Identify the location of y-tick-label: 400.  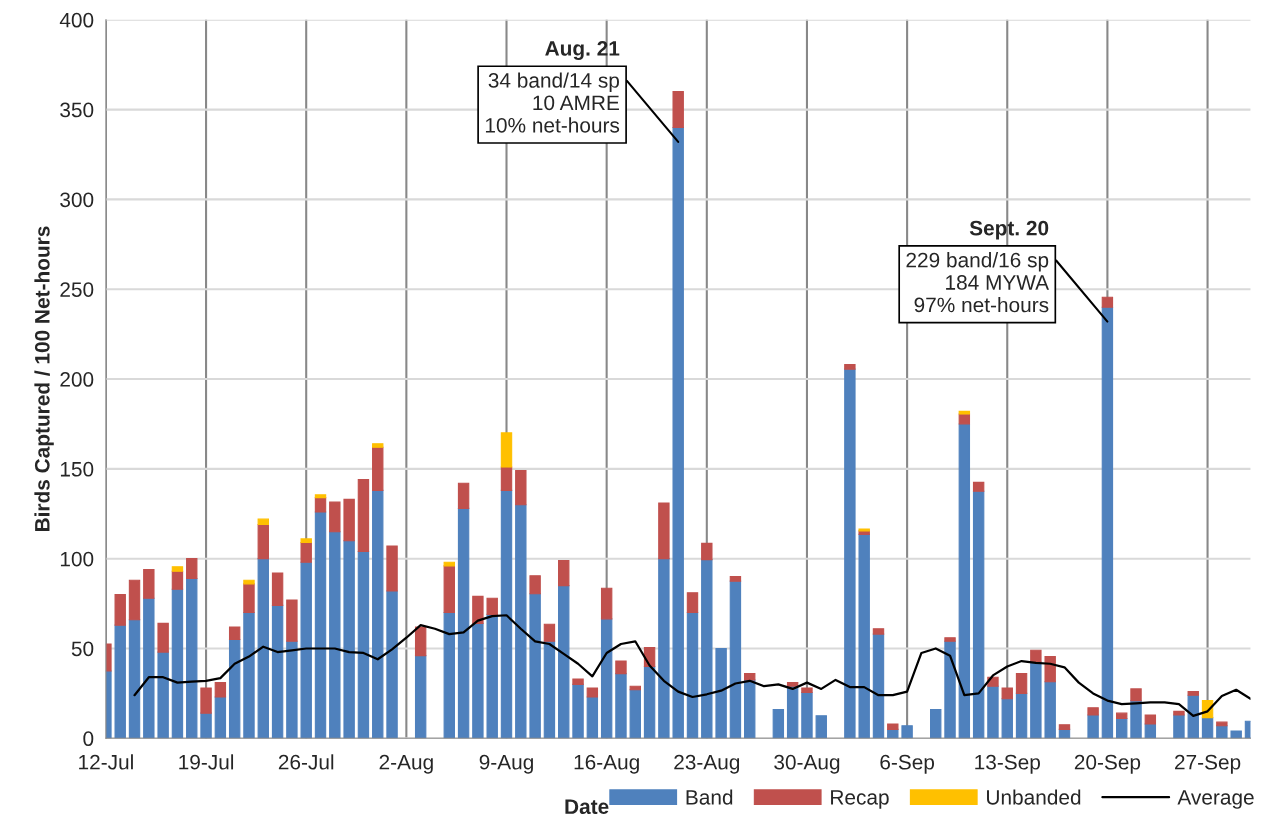
(76, 20).